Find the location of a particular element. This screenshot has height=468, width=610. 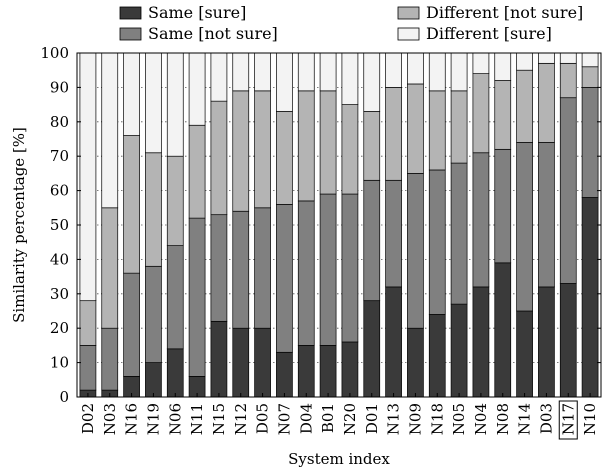

x-axis-label: System index is located at coordinates (339, 459).